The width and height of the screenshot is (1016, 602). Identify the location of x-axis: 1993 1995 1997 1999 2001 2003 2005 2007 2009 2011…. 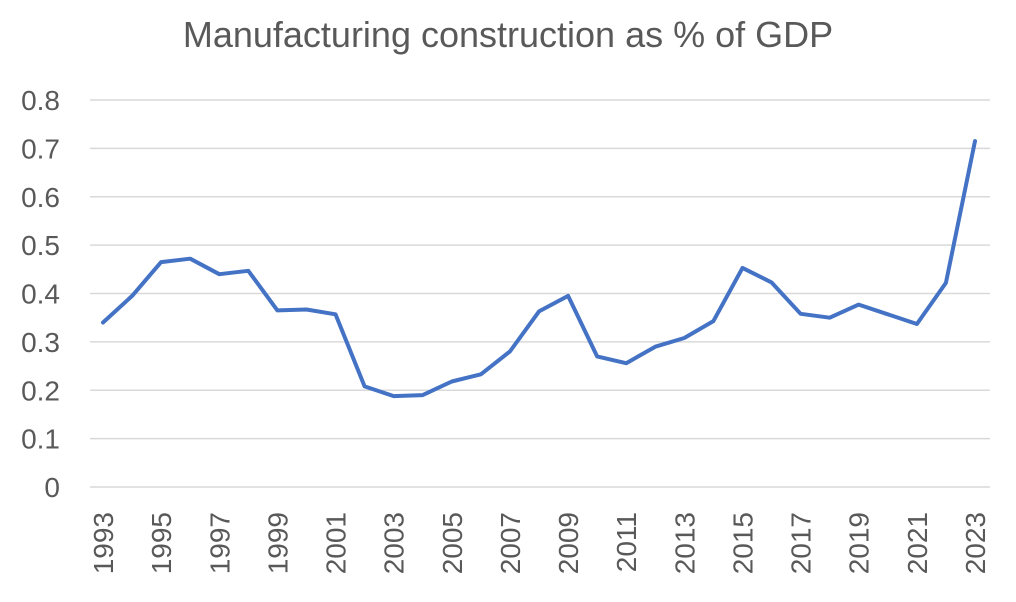
(539, 543).